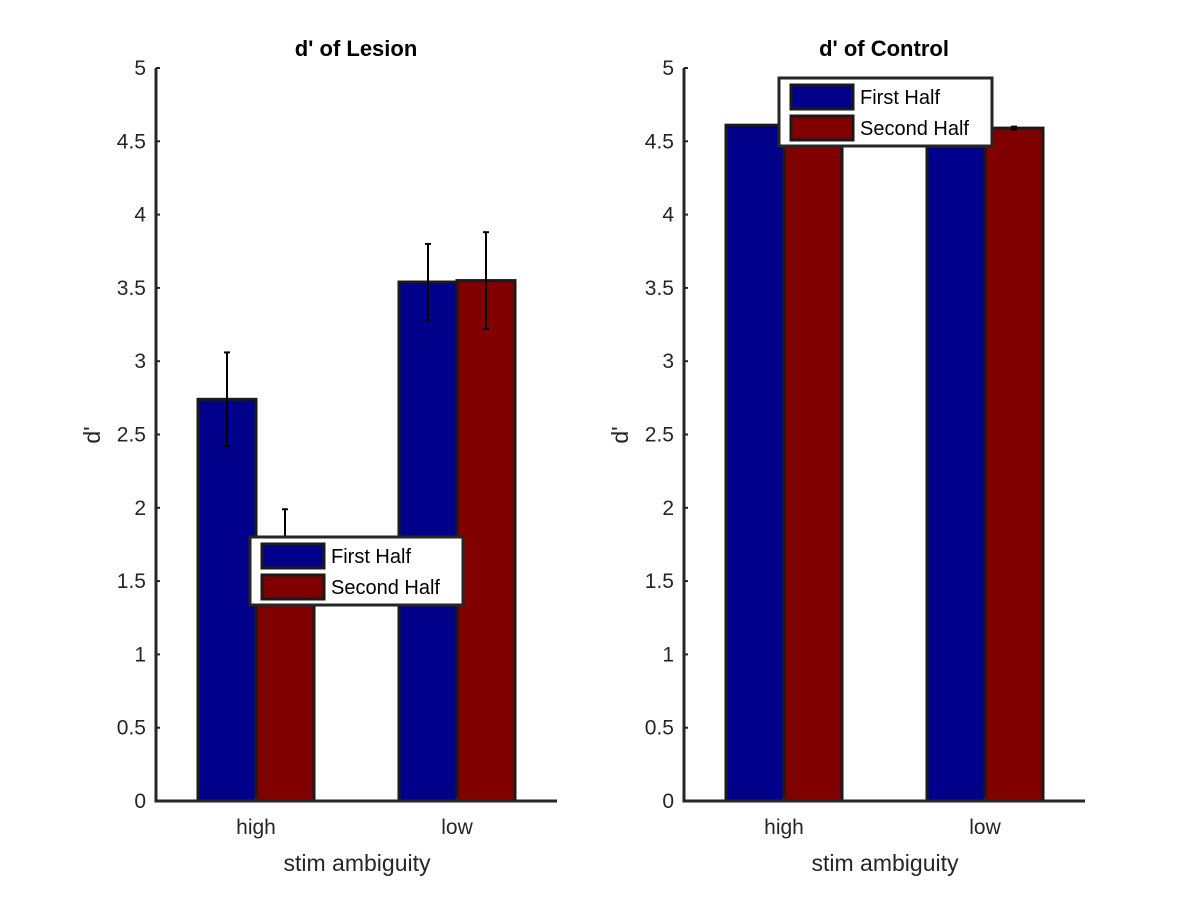 The height and width of the screenshot is (900, 1200). Describe the element at coordinates (884, 48) in the screenshot. I see `chart-title: d' of Control` at that location.